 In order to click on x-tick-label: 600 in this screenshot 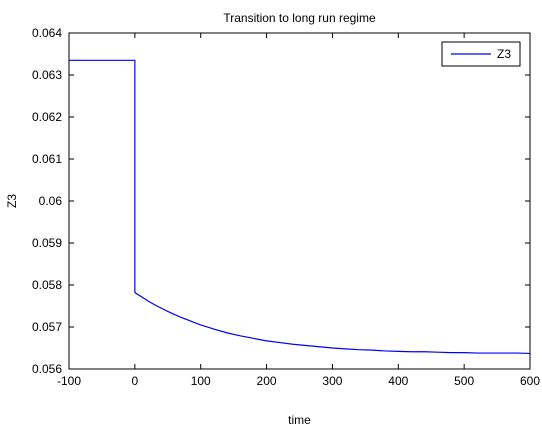, I will do `click(530, 381)`.